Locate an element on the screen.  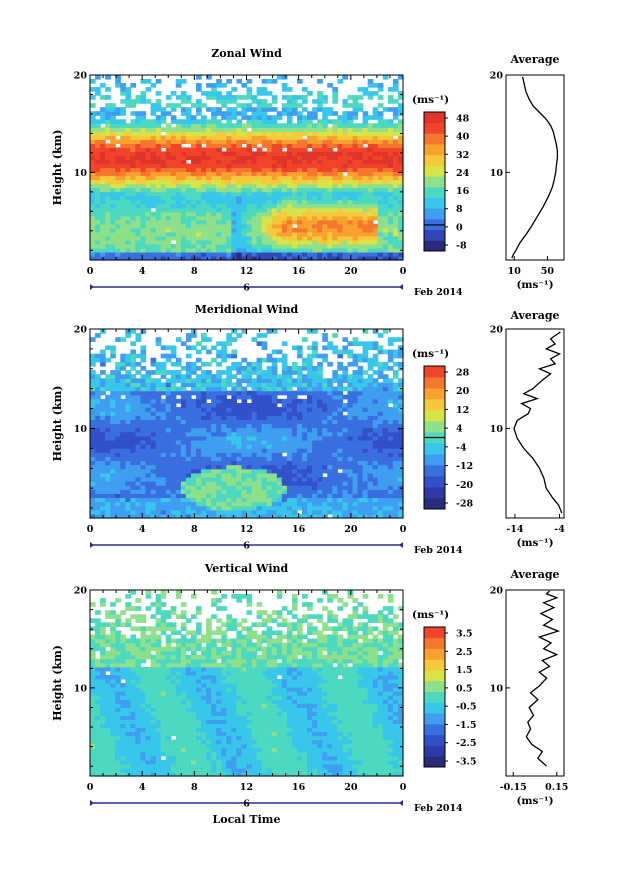
colorbar-frame is located at coordinates (434, 181).